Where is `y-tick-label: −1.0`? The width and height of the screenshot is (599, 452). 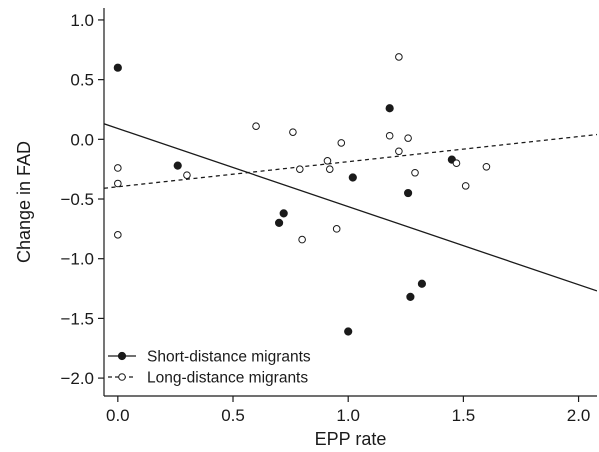
y-tick-label: −1.0 is located at coordinates (77, 259).